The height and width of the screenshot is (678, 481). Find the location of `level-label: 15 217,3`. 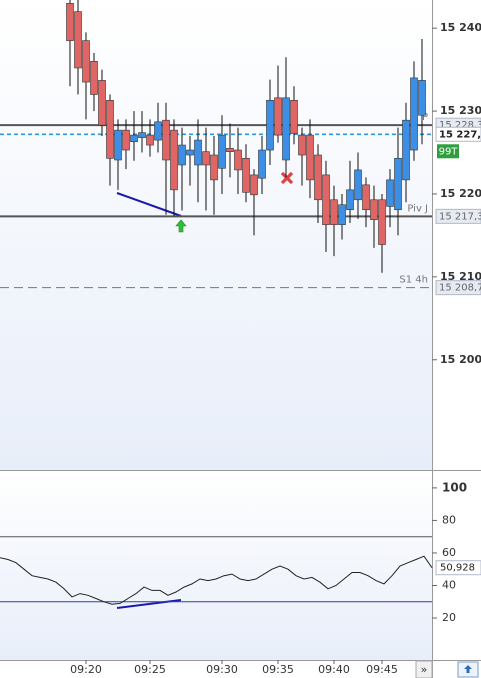

level-label: 15 217,3 is located at coordinates (460, 216).